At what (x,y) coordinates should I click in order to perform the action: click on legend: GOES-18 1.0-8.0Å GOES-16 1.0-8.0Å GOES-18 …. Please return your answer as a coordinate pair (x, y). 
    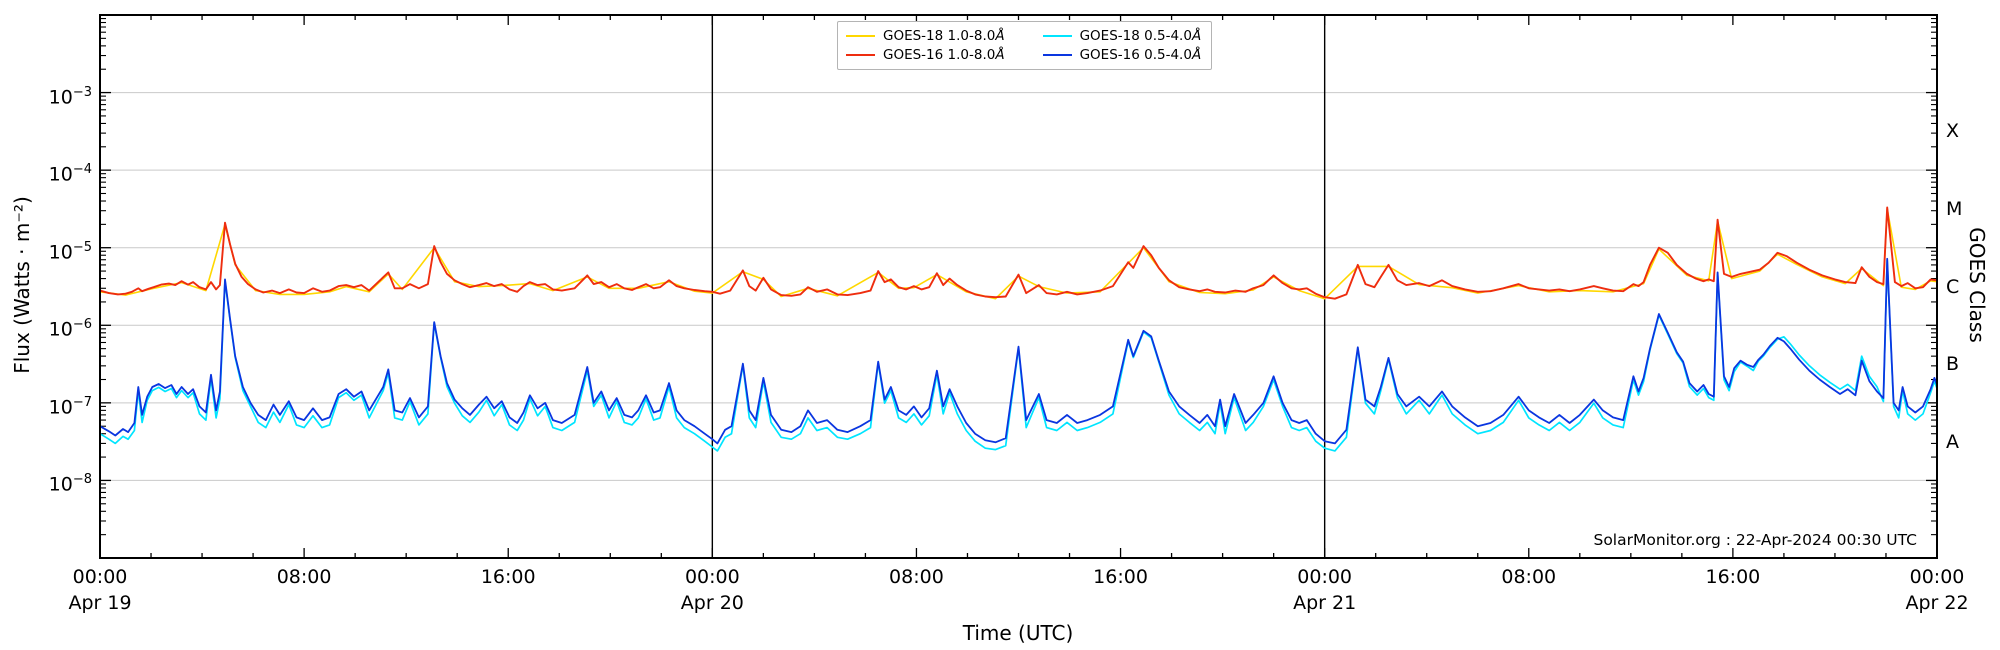
    Looking at the image, I should click on (1025, 45).